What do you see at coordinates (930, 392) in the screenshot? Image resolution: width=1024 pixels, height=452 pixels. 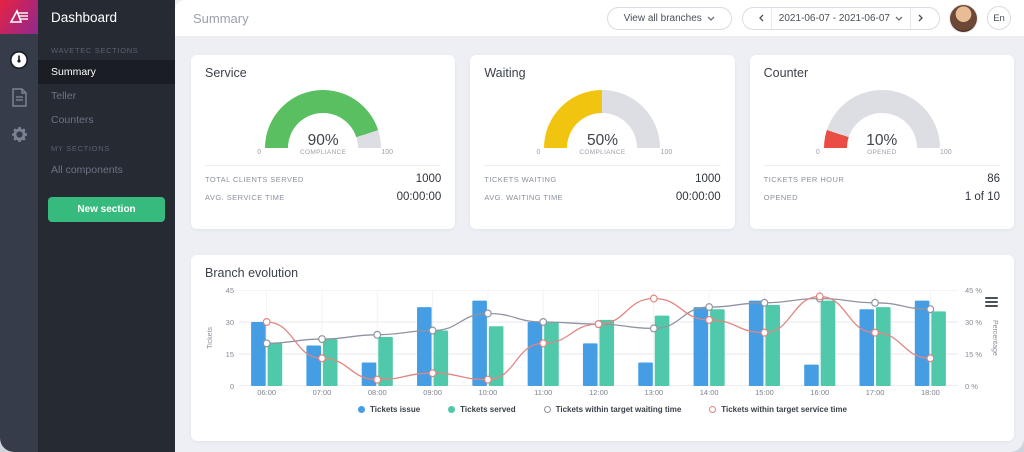 I see `x-axis-tick: 18:00` at bounding box center [930, 392].